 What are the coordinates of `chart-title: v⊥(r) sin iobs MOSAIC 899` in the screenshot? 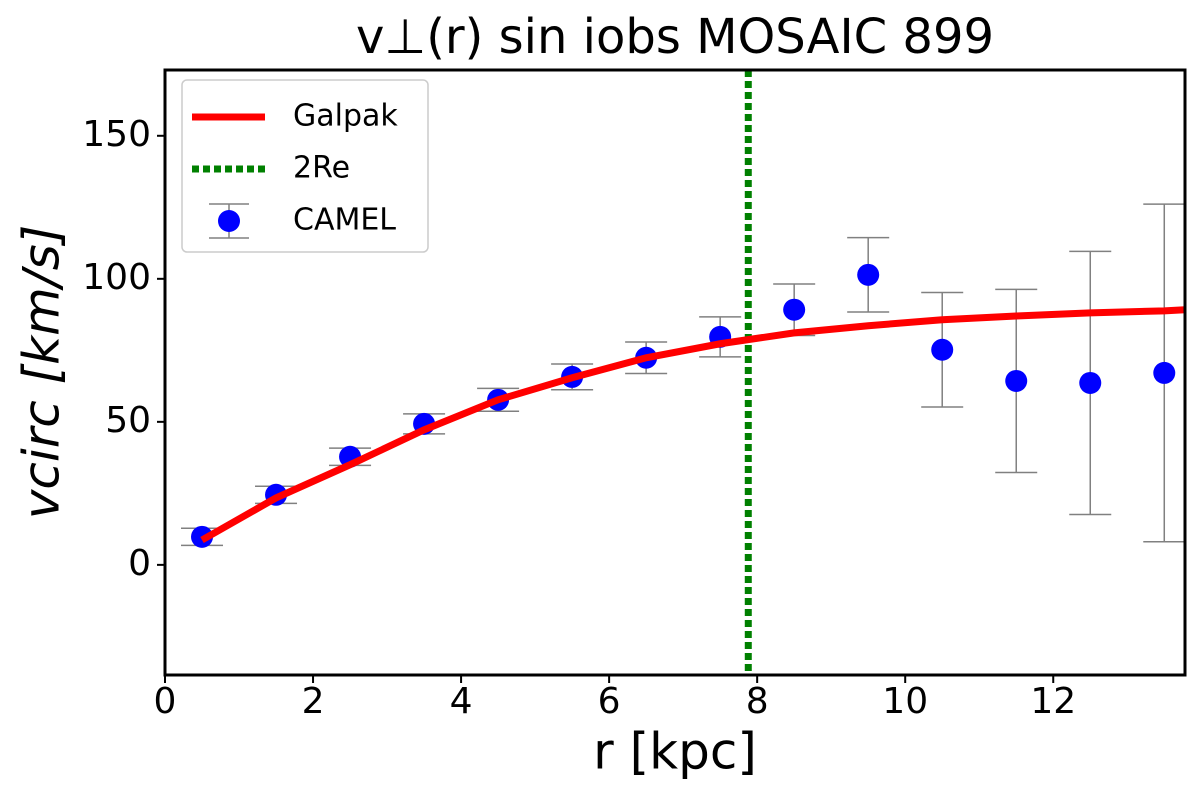 It's located at (675, 37).